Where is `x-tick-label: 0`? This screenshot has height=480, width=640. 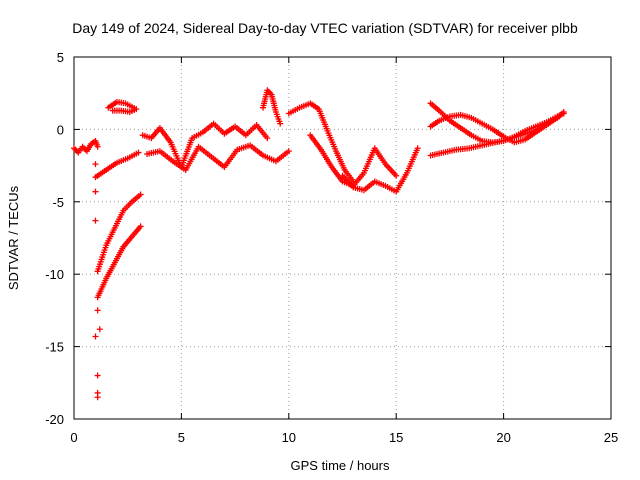 x-tick-label: 0 is located at coordinates (73, 437).